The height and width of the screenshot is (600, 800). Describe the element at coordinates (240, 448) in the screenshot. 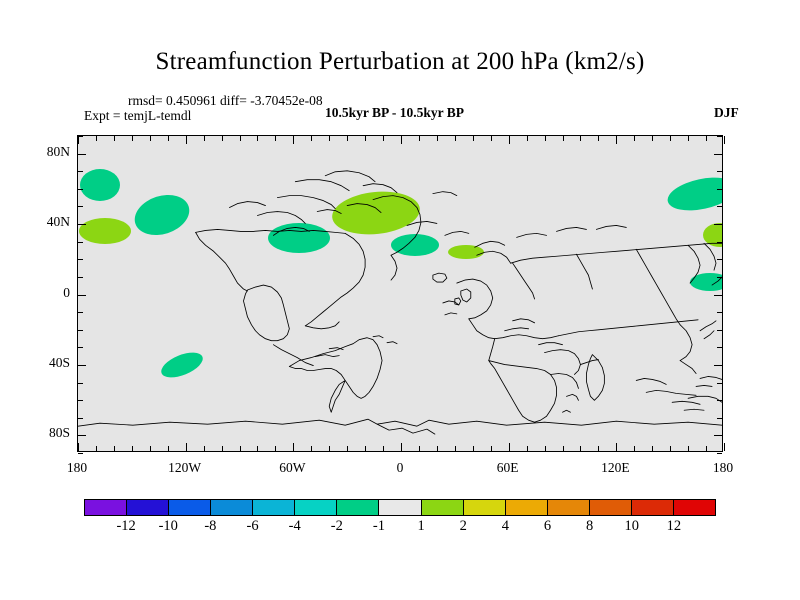

I see `x-tick-top--90` at that location.